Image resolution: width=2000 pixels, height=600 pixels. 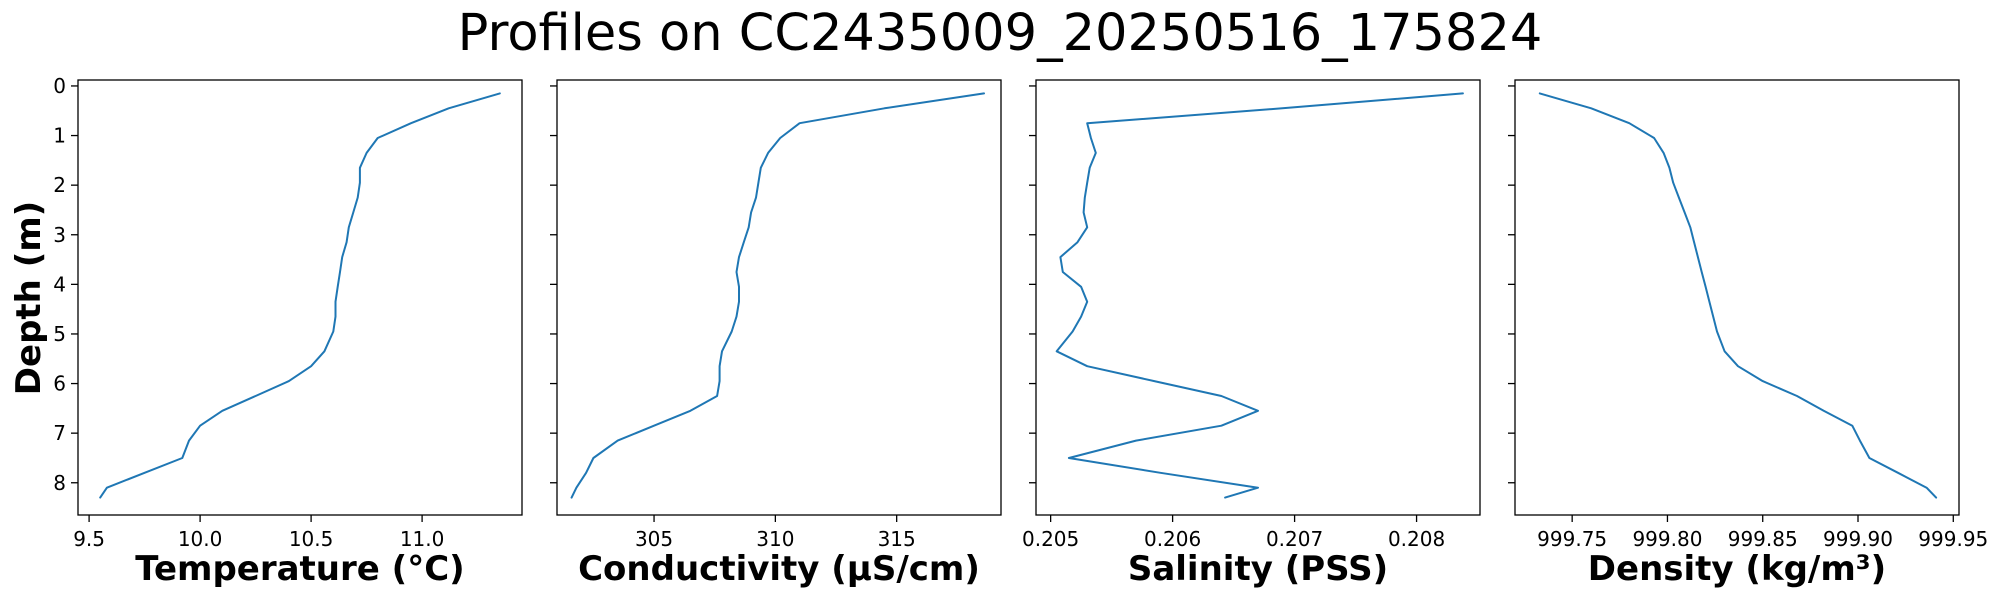 What do you see at coordinates (775, 539) in the screenshot?
I see `x-tick-label-2-2: 310` at bounding box center [775, 539].